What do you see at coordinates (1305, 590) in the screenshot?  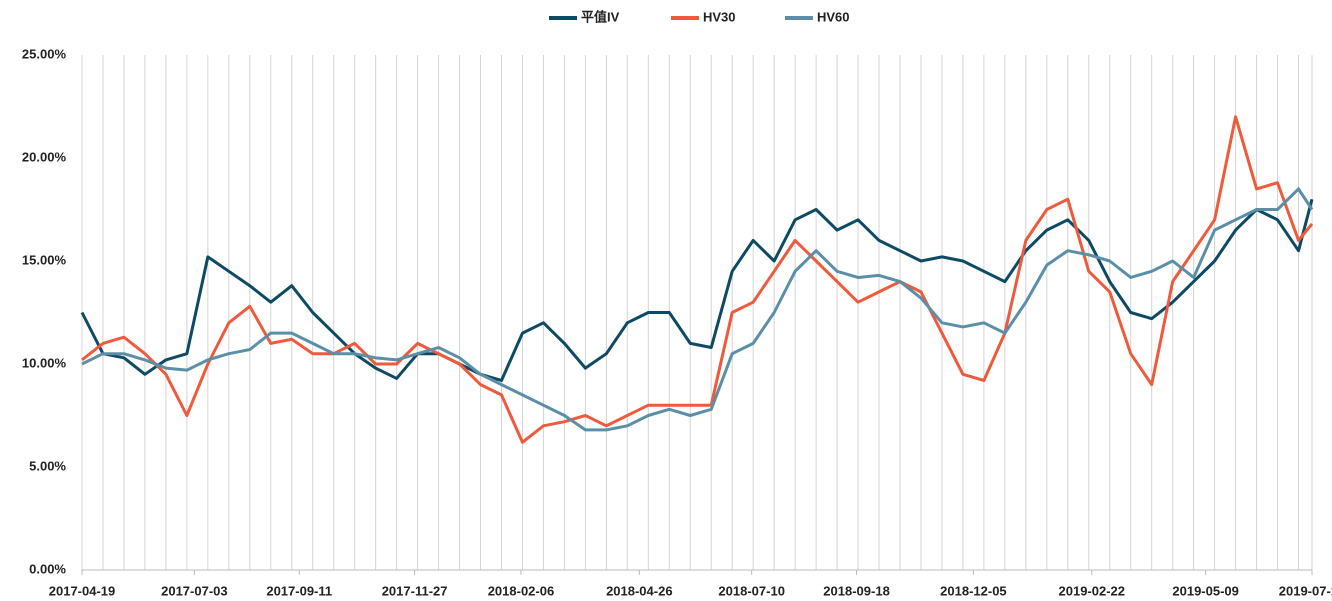 I see `x-tick-label: 2019-07-19` at bounding box center [1305, 590].